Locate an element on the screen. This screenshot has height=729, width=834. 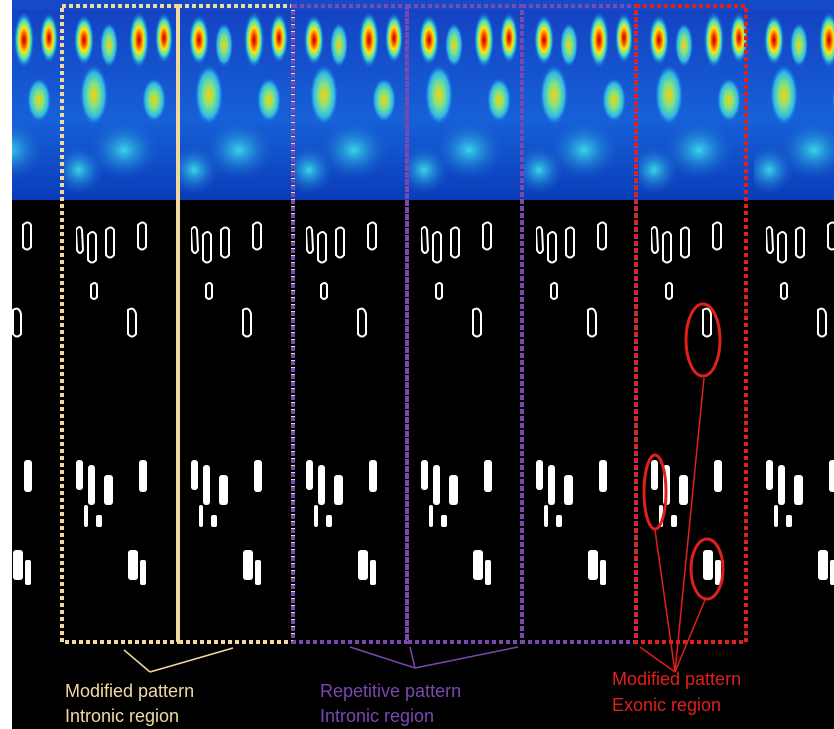
exonic-box is located at coordinates (691, 324).